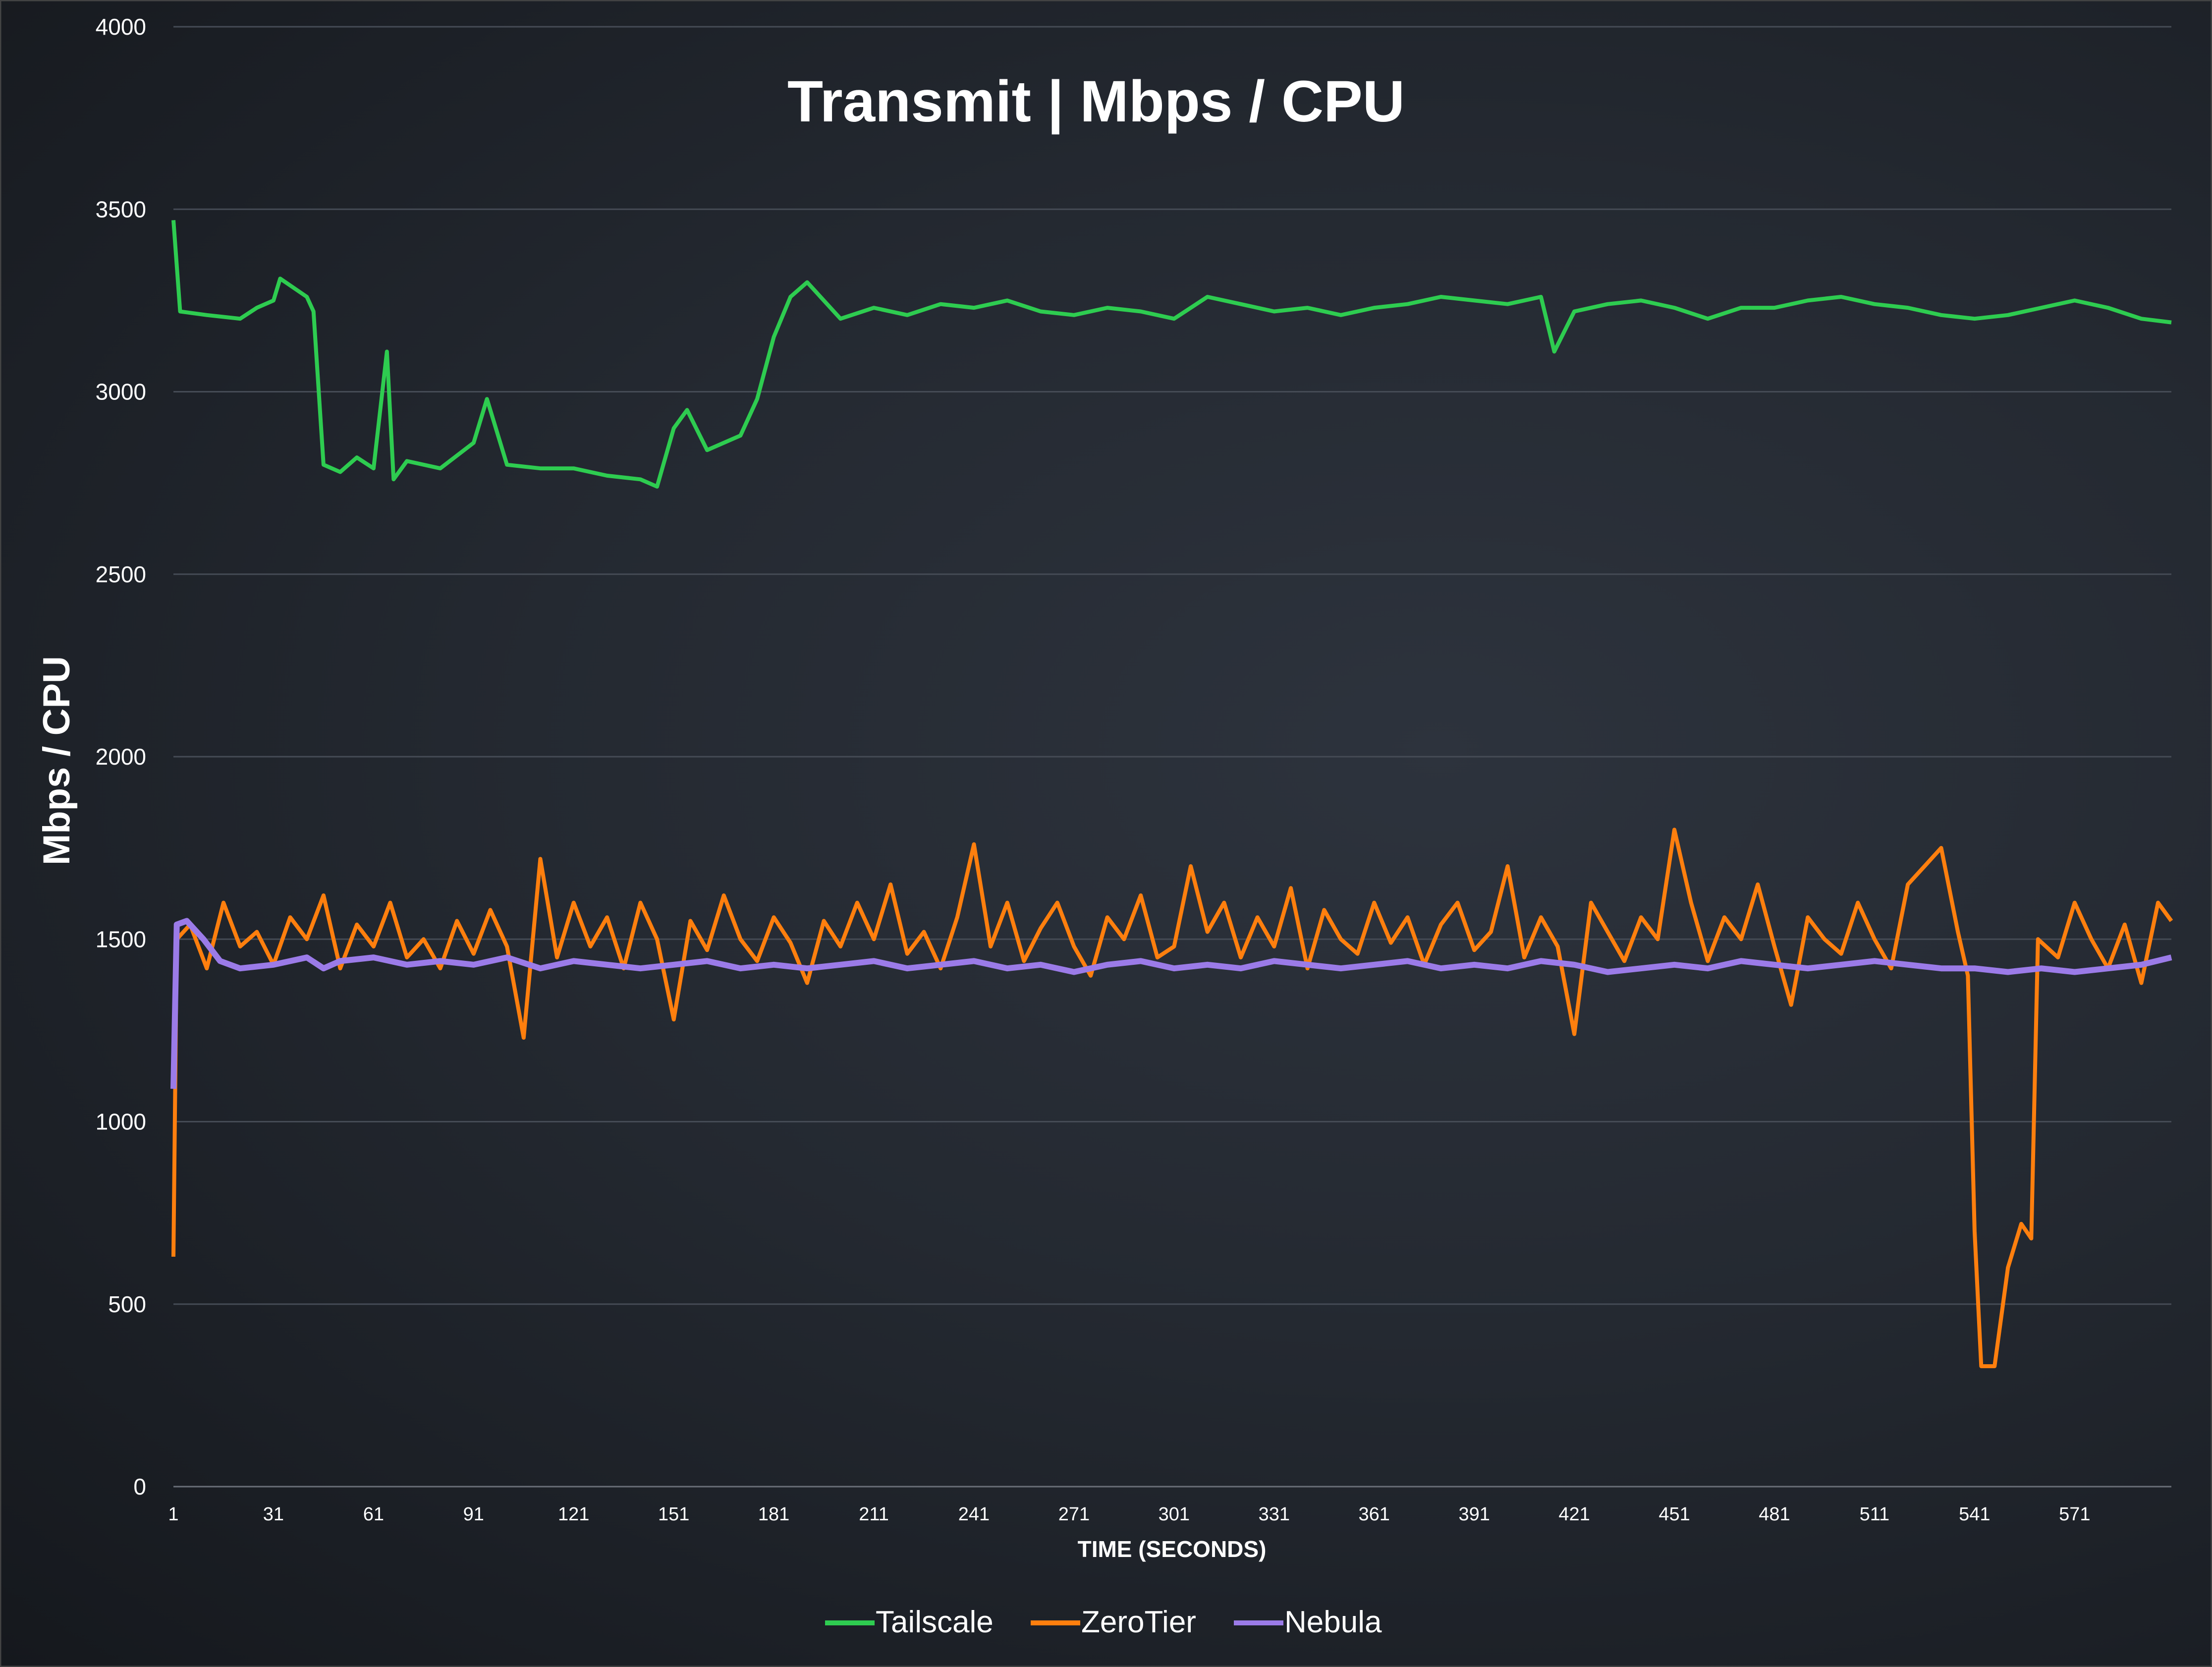  What do you see at coordinates (1574, 1515) in the screenshot?
I see `x-tick-label: 421` at bounding box center [1574, 1515].